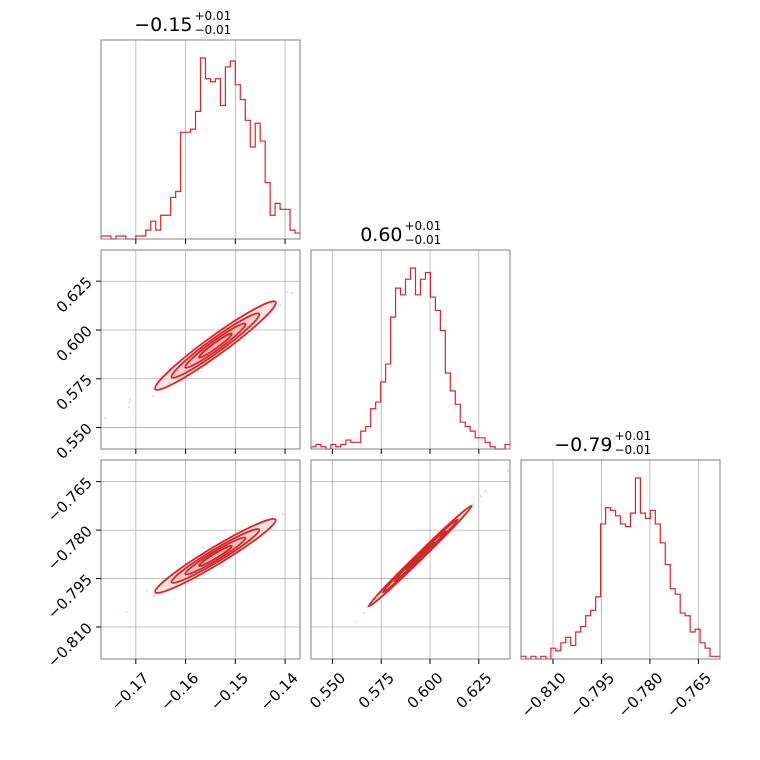 This screenshot has height=760, width=760. What do you see at coordinates (279, 691) in the screenshot?
I see `tick-label-x: −0.14` at bounding box center [279, 691].